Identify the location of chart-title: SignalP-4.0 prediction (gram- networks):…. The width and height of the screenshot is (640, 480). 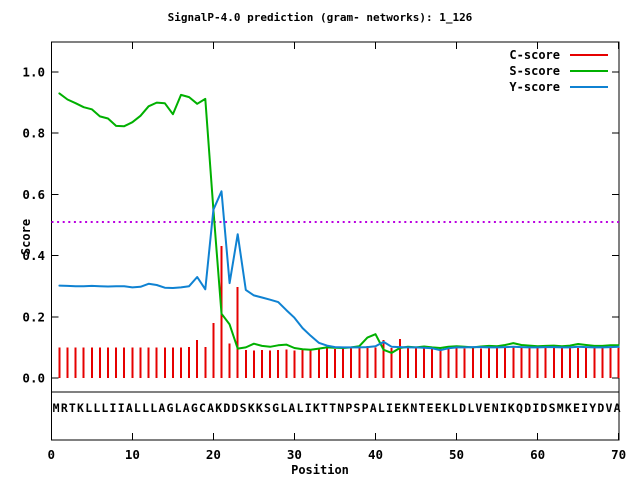
(320, 17).